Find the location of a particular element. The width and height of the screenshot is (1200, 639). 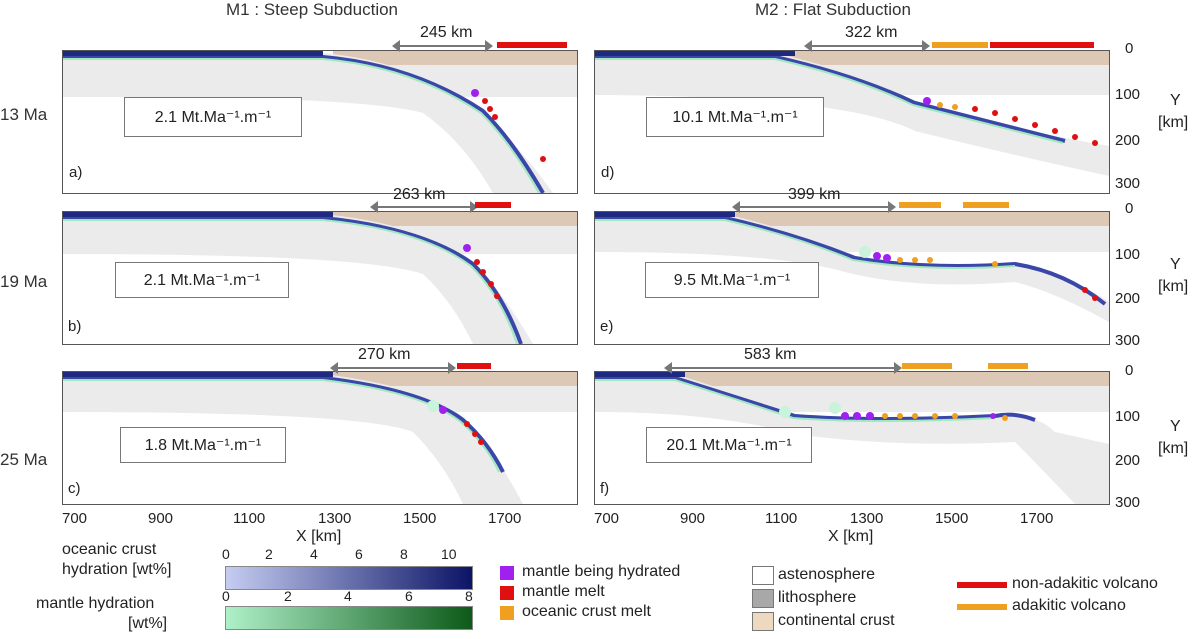

y-axis-label-b: Y is located at coordinates (1175, 264).